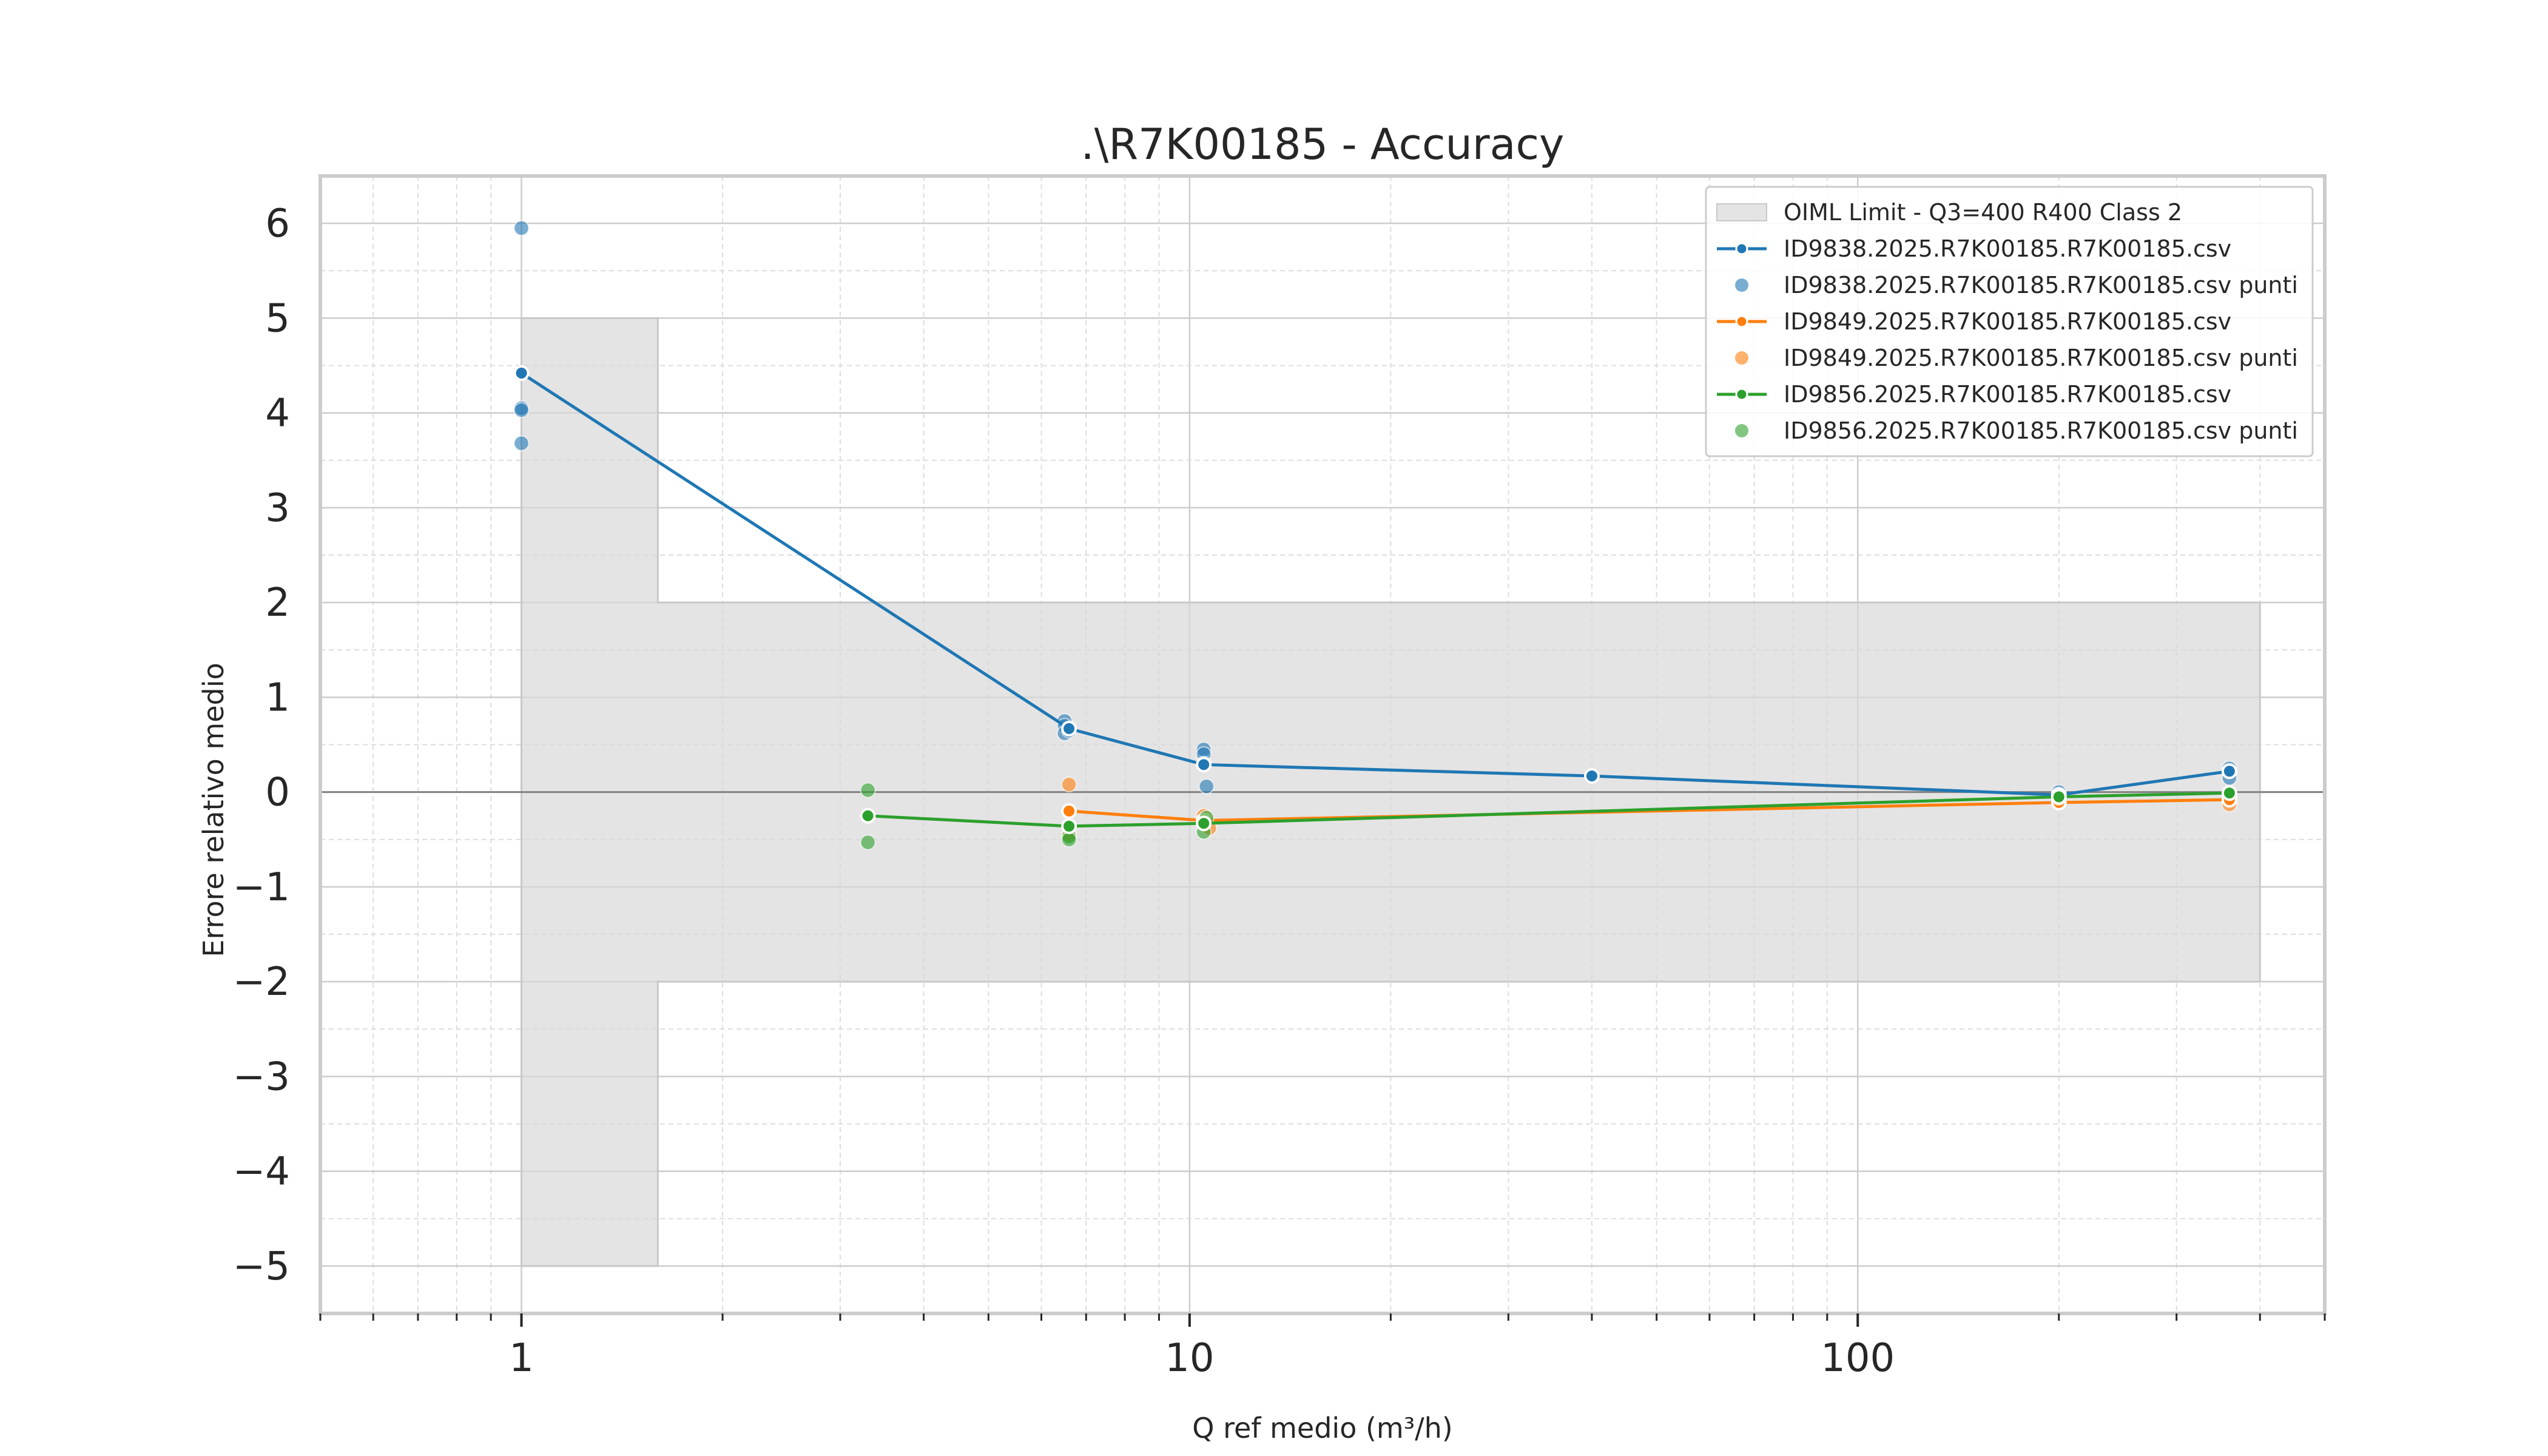 This screenshot has width=2548, height=1456. I want to click on legend-entry-label: OIML Limit - Q3=400 R400 Class 2, so click(1983, 212).